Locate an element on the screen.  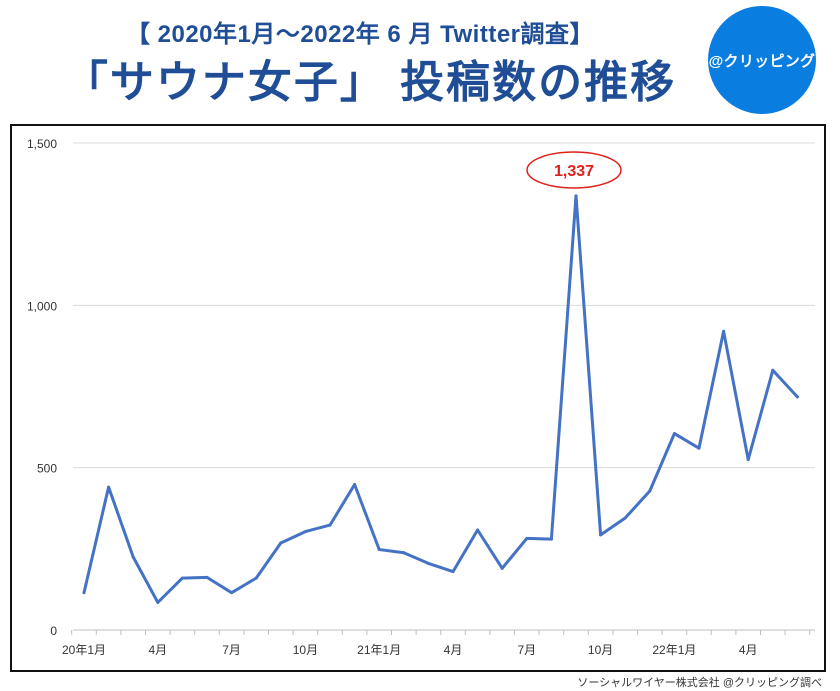
clipping-badge: @クリッピング is located at coordinates (762, 60).